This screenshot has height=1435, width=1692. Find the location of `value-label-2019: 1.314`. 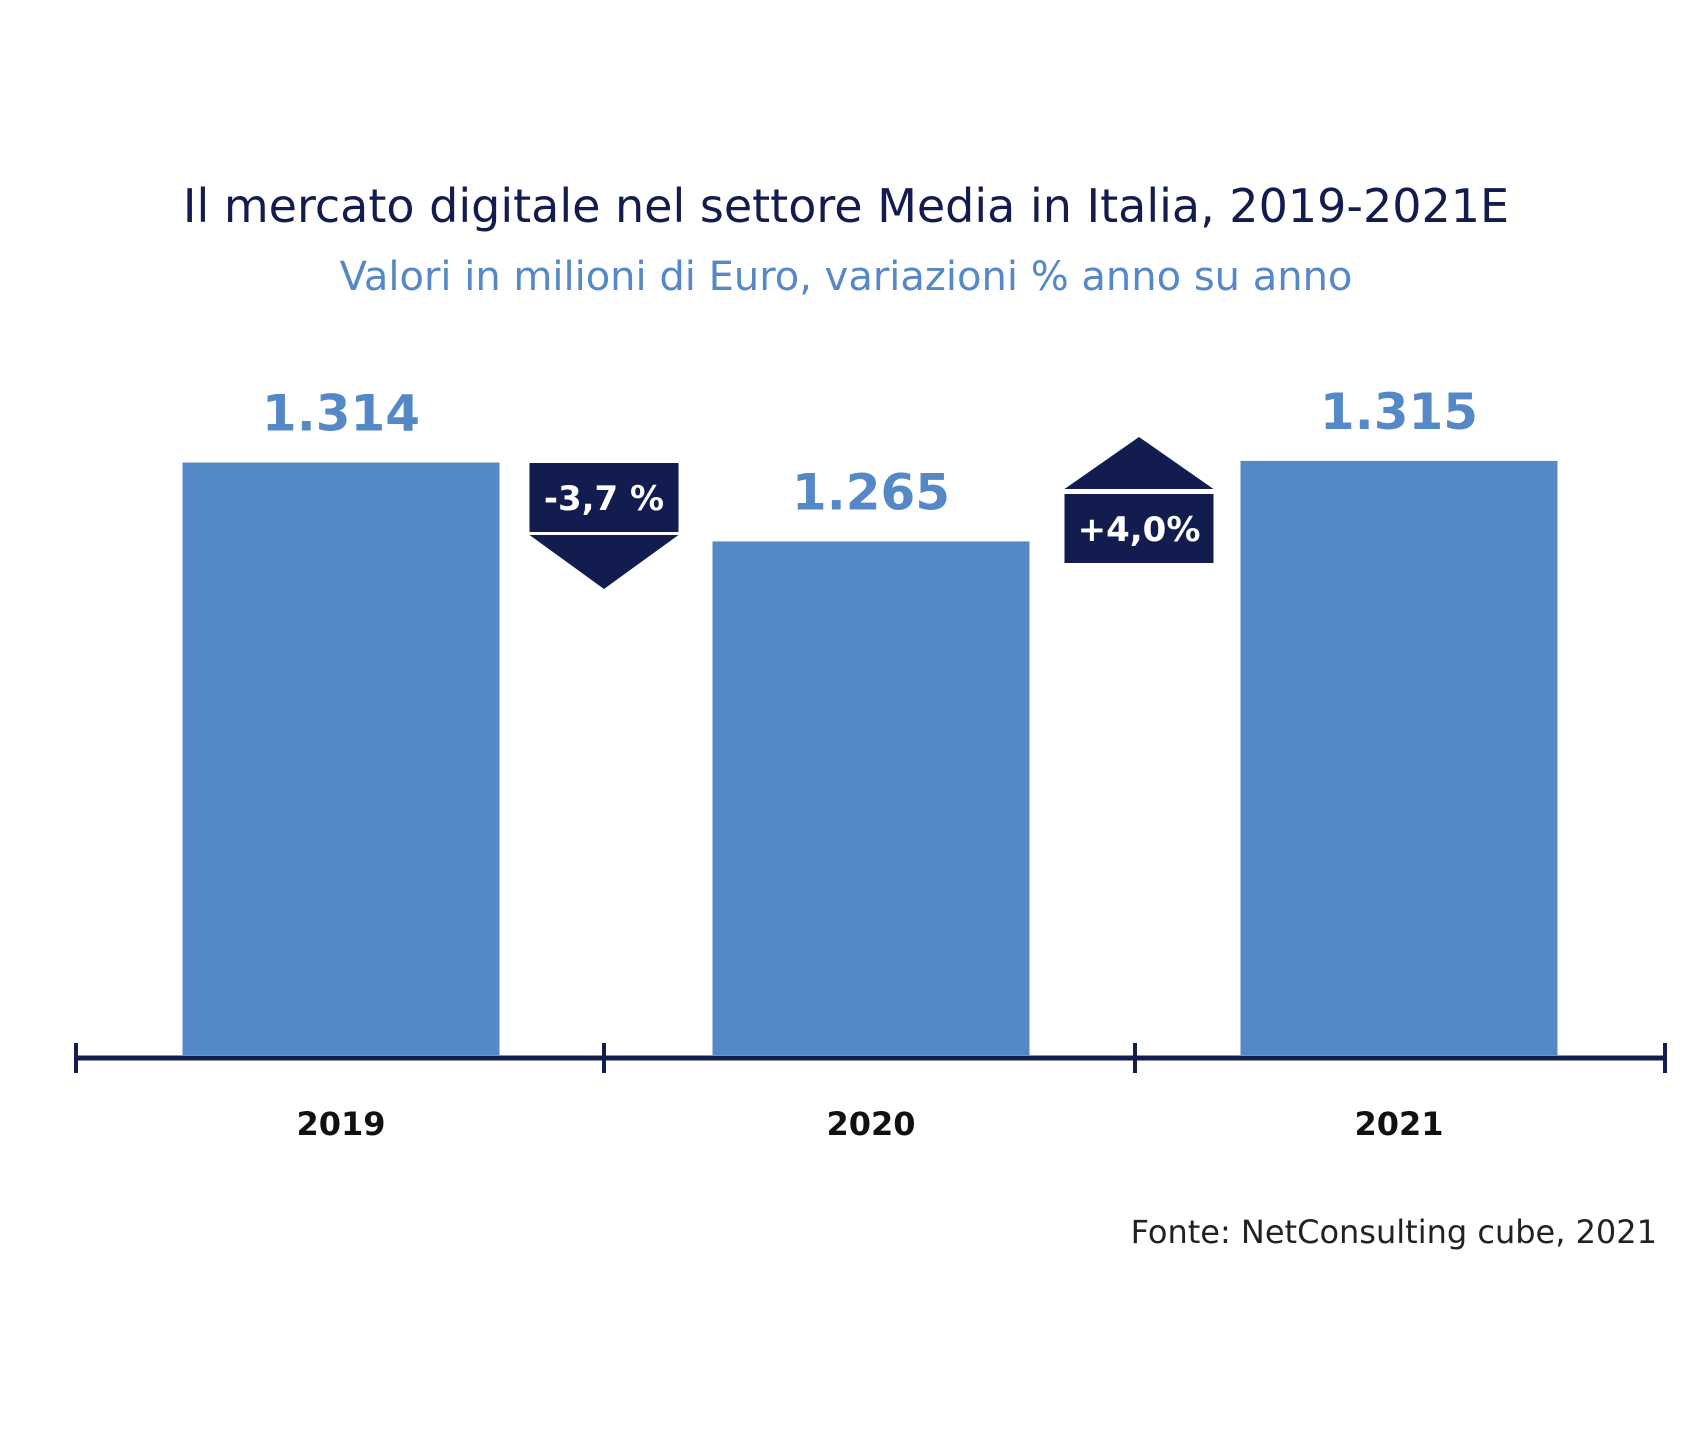

value-label-2019: 1.314 is located at coordinates (341, 414).